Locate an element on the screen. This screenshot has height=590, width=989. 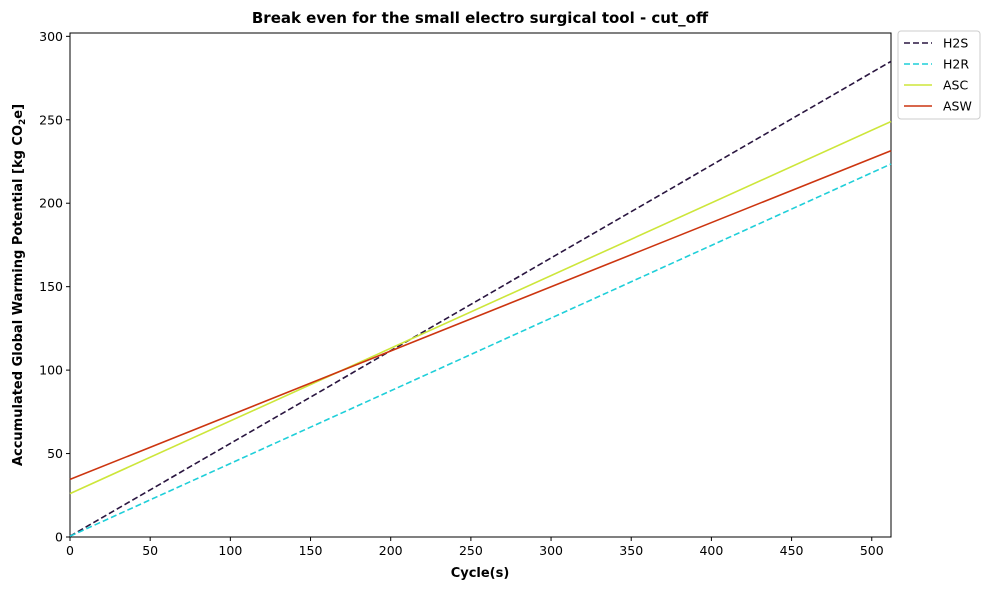
x-tick-label: 500 is located at coordinates (872, 550).